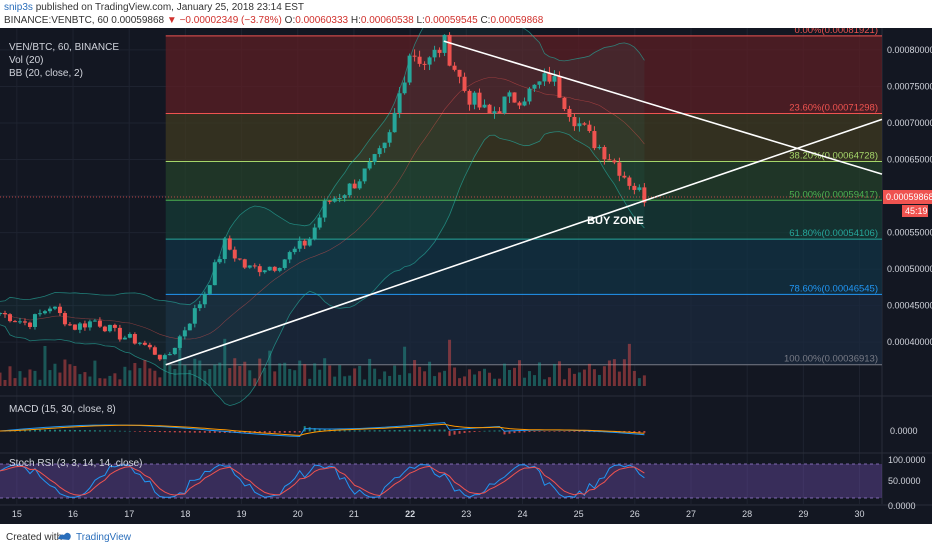 The width and height of the screenshot is (932, 550). Describe the element at coordinates (104, 537) in the screenshot. I see `tradingview-brand: TradingView` at that location.